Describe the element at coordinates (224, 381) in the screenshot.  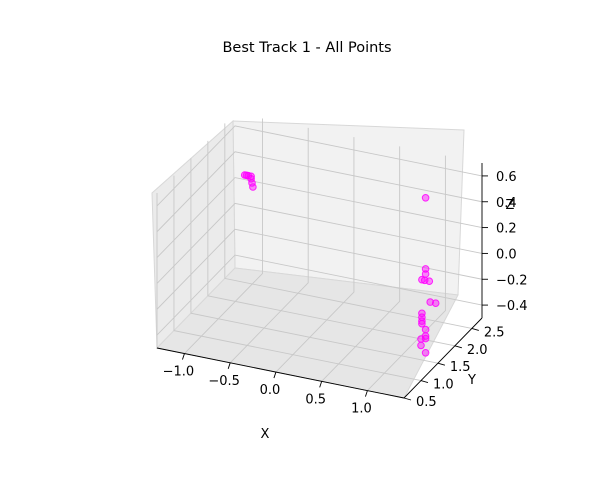
I see `x-tick-label: −0.5` at that location.